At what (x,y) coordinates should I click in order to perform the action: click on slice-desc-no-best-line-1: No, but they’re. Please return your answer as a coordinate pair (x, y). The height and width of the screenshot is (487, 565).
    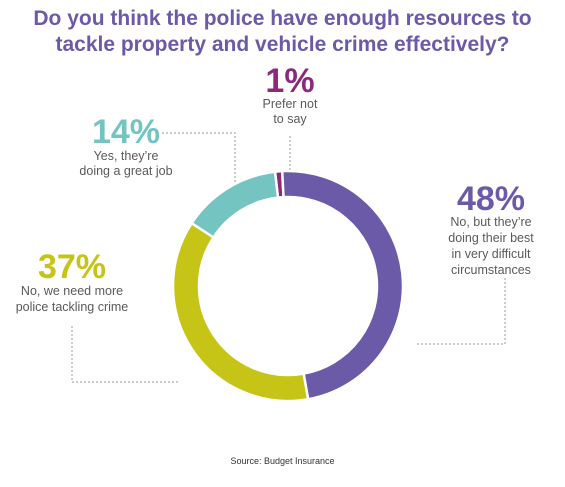
    Looking at the image, I should click on (490, 222).